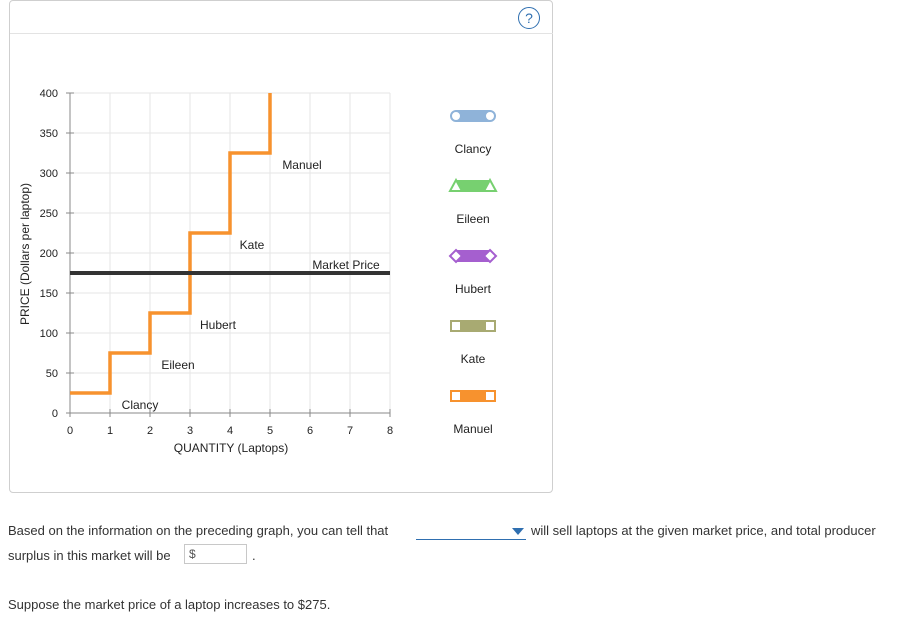 The height and width of the screenshot is (621, 915). I want to click on panel-divider, so click(281, 33).